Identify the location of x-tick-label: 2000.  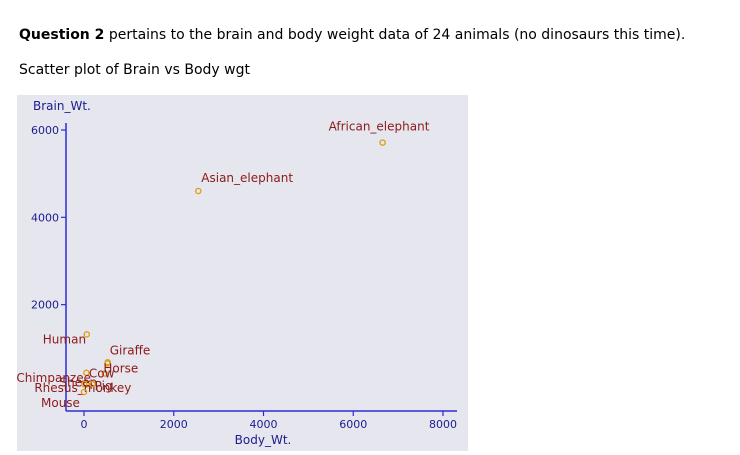
(174, 424).